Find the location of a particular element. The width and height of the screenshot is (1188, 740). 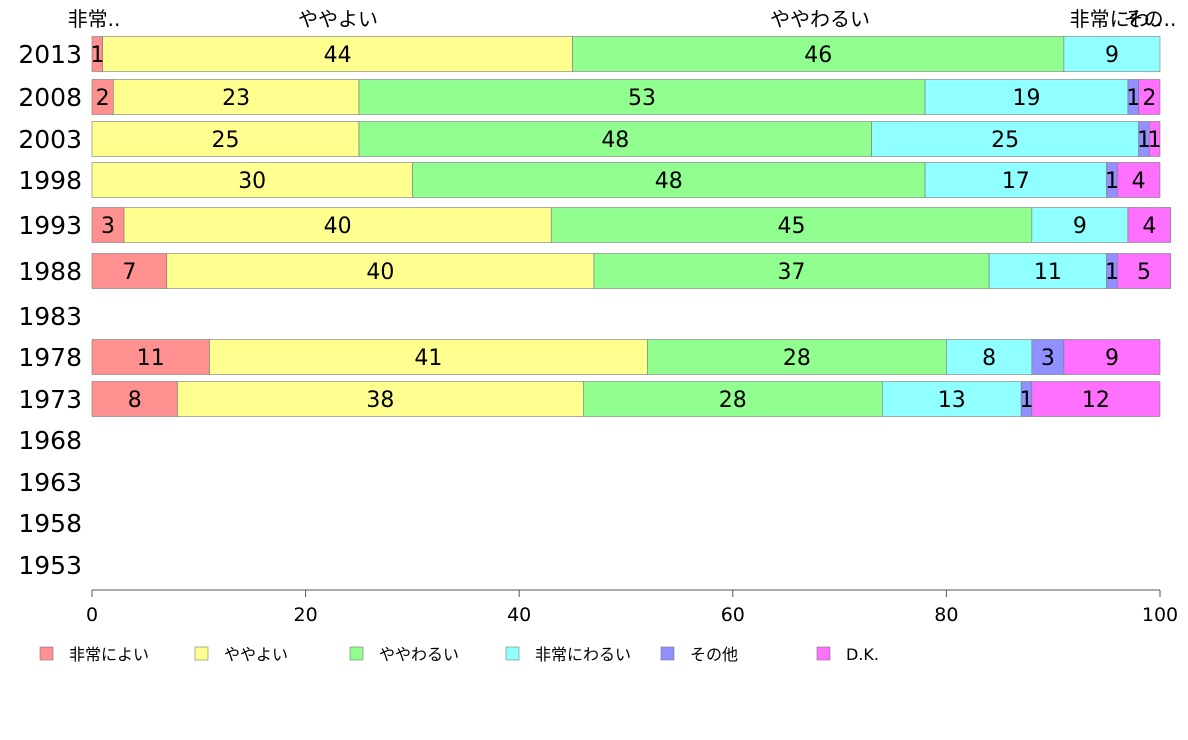

data-label-1973-series-1: 38 is located at coordinates (380, 400).